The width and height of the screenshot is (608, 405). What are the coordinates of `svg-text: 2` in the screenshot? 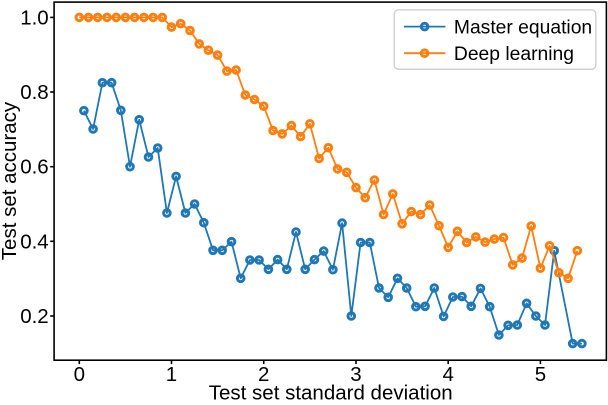 It's located at (263, 374).